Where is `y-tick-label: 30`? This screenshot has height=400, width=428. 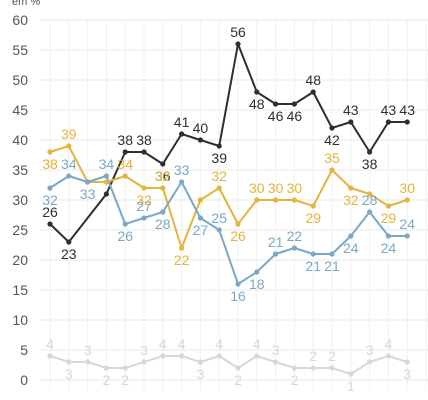
y-tick-label: 30 is located at coordinates (20, 200).